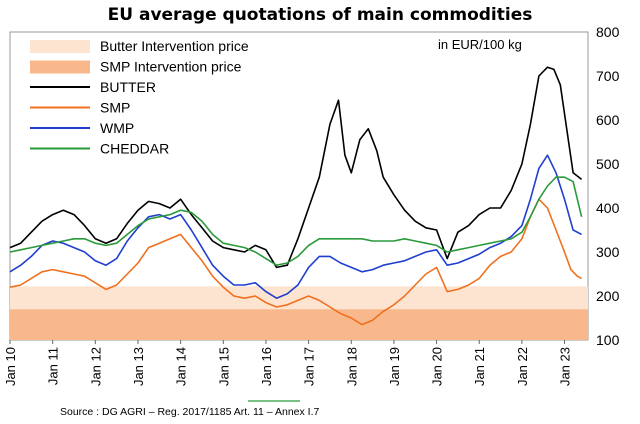 The image size is (640, 424). What do you see at coordinates (117, 128) in the screenshot?
I see `legend-label-wmp: WMP` at bounding box center [117, 128].